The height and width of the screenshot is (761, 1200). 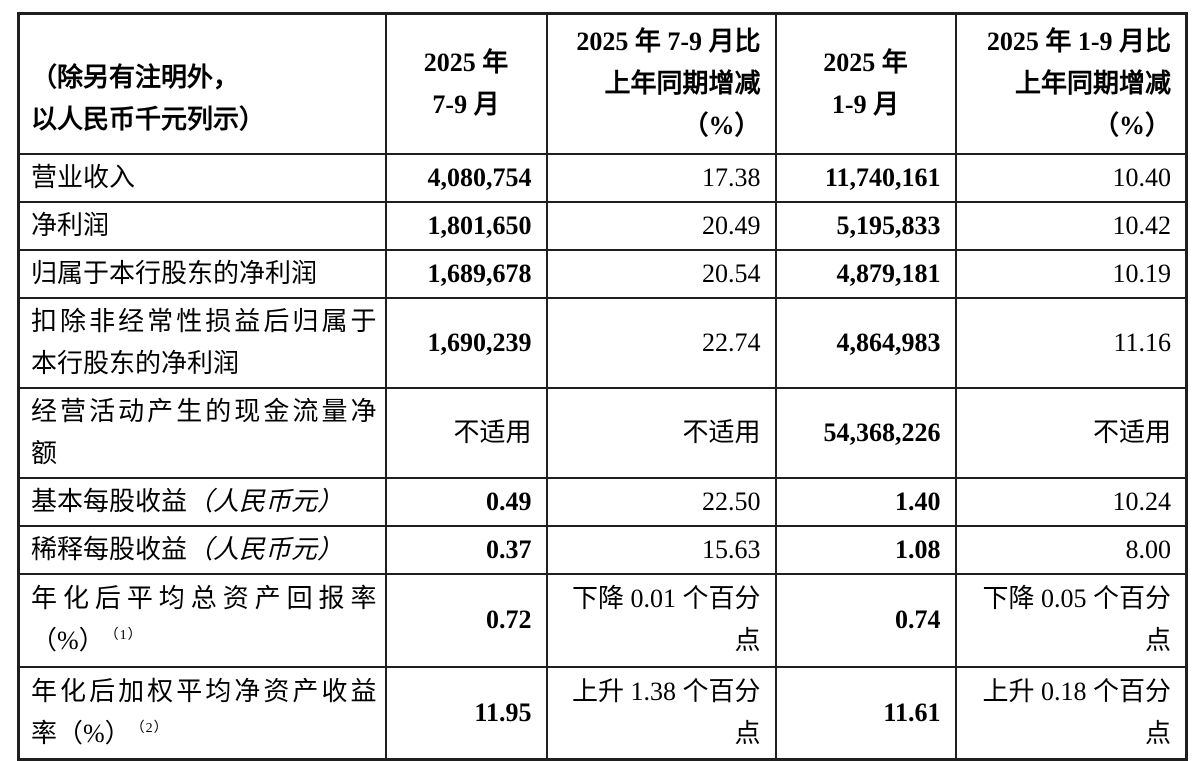 What do you see at coordinates (1071, 620) in the screenshot?
I see `yoy-9m: 下降 0.05 个百分 点` at bounding box center [1071, 620].